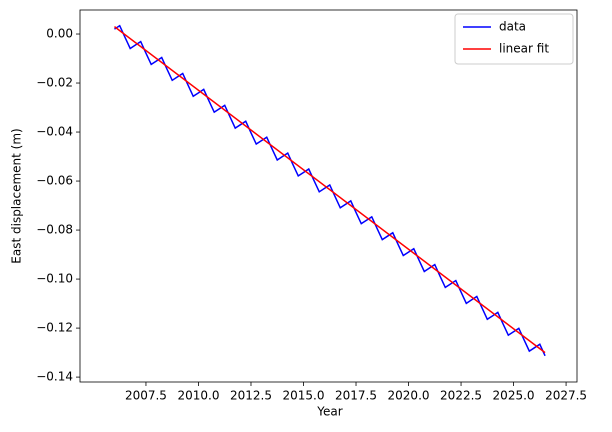  Describe the element at coordinates (409, 396) in the screenshot. I see `x-tick-label: 2020.0` at that location.